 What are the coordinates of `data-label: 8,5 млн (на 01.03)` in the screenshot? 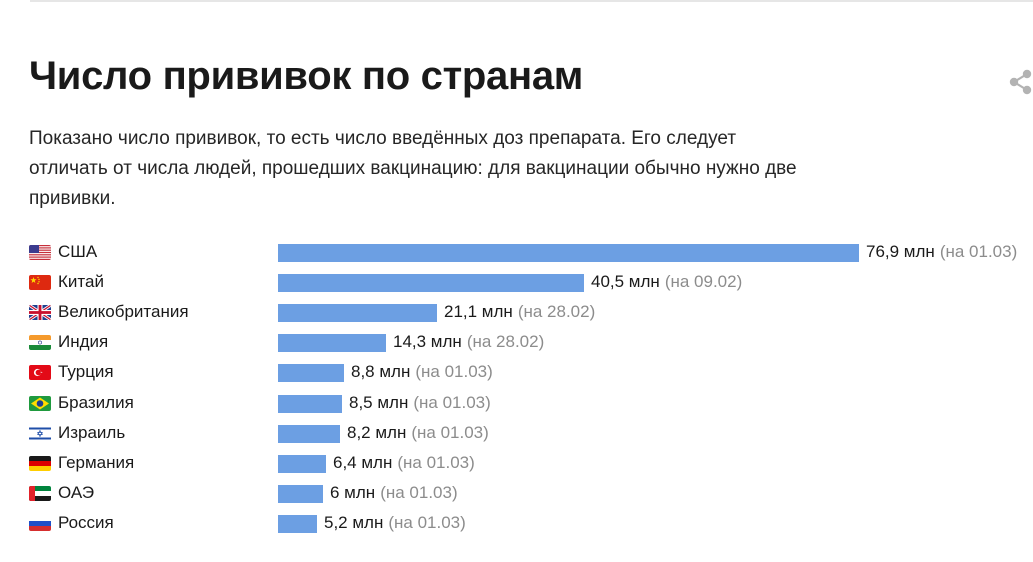 It's located at (420, 403).